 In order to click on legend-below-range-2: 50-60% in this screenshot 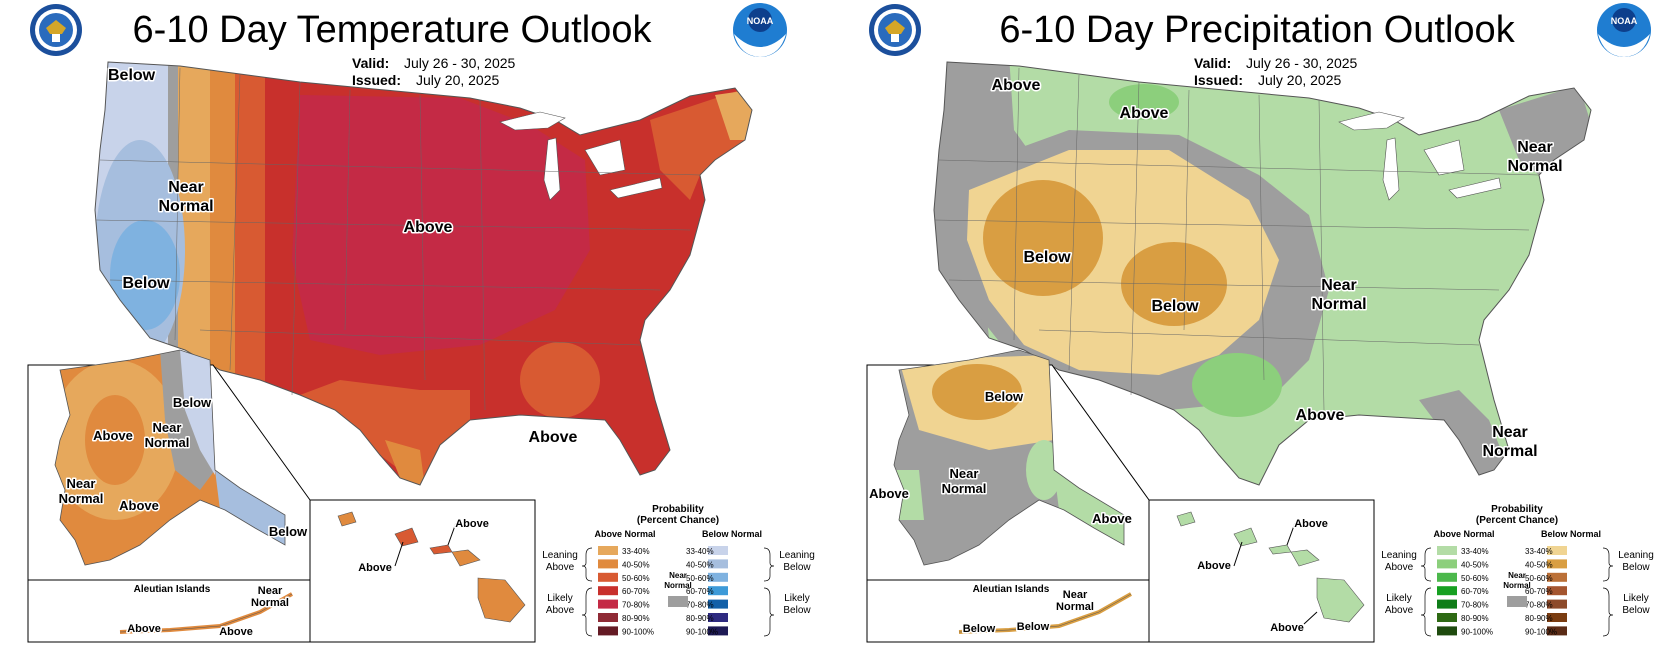, I will do `click(700, 578)`.